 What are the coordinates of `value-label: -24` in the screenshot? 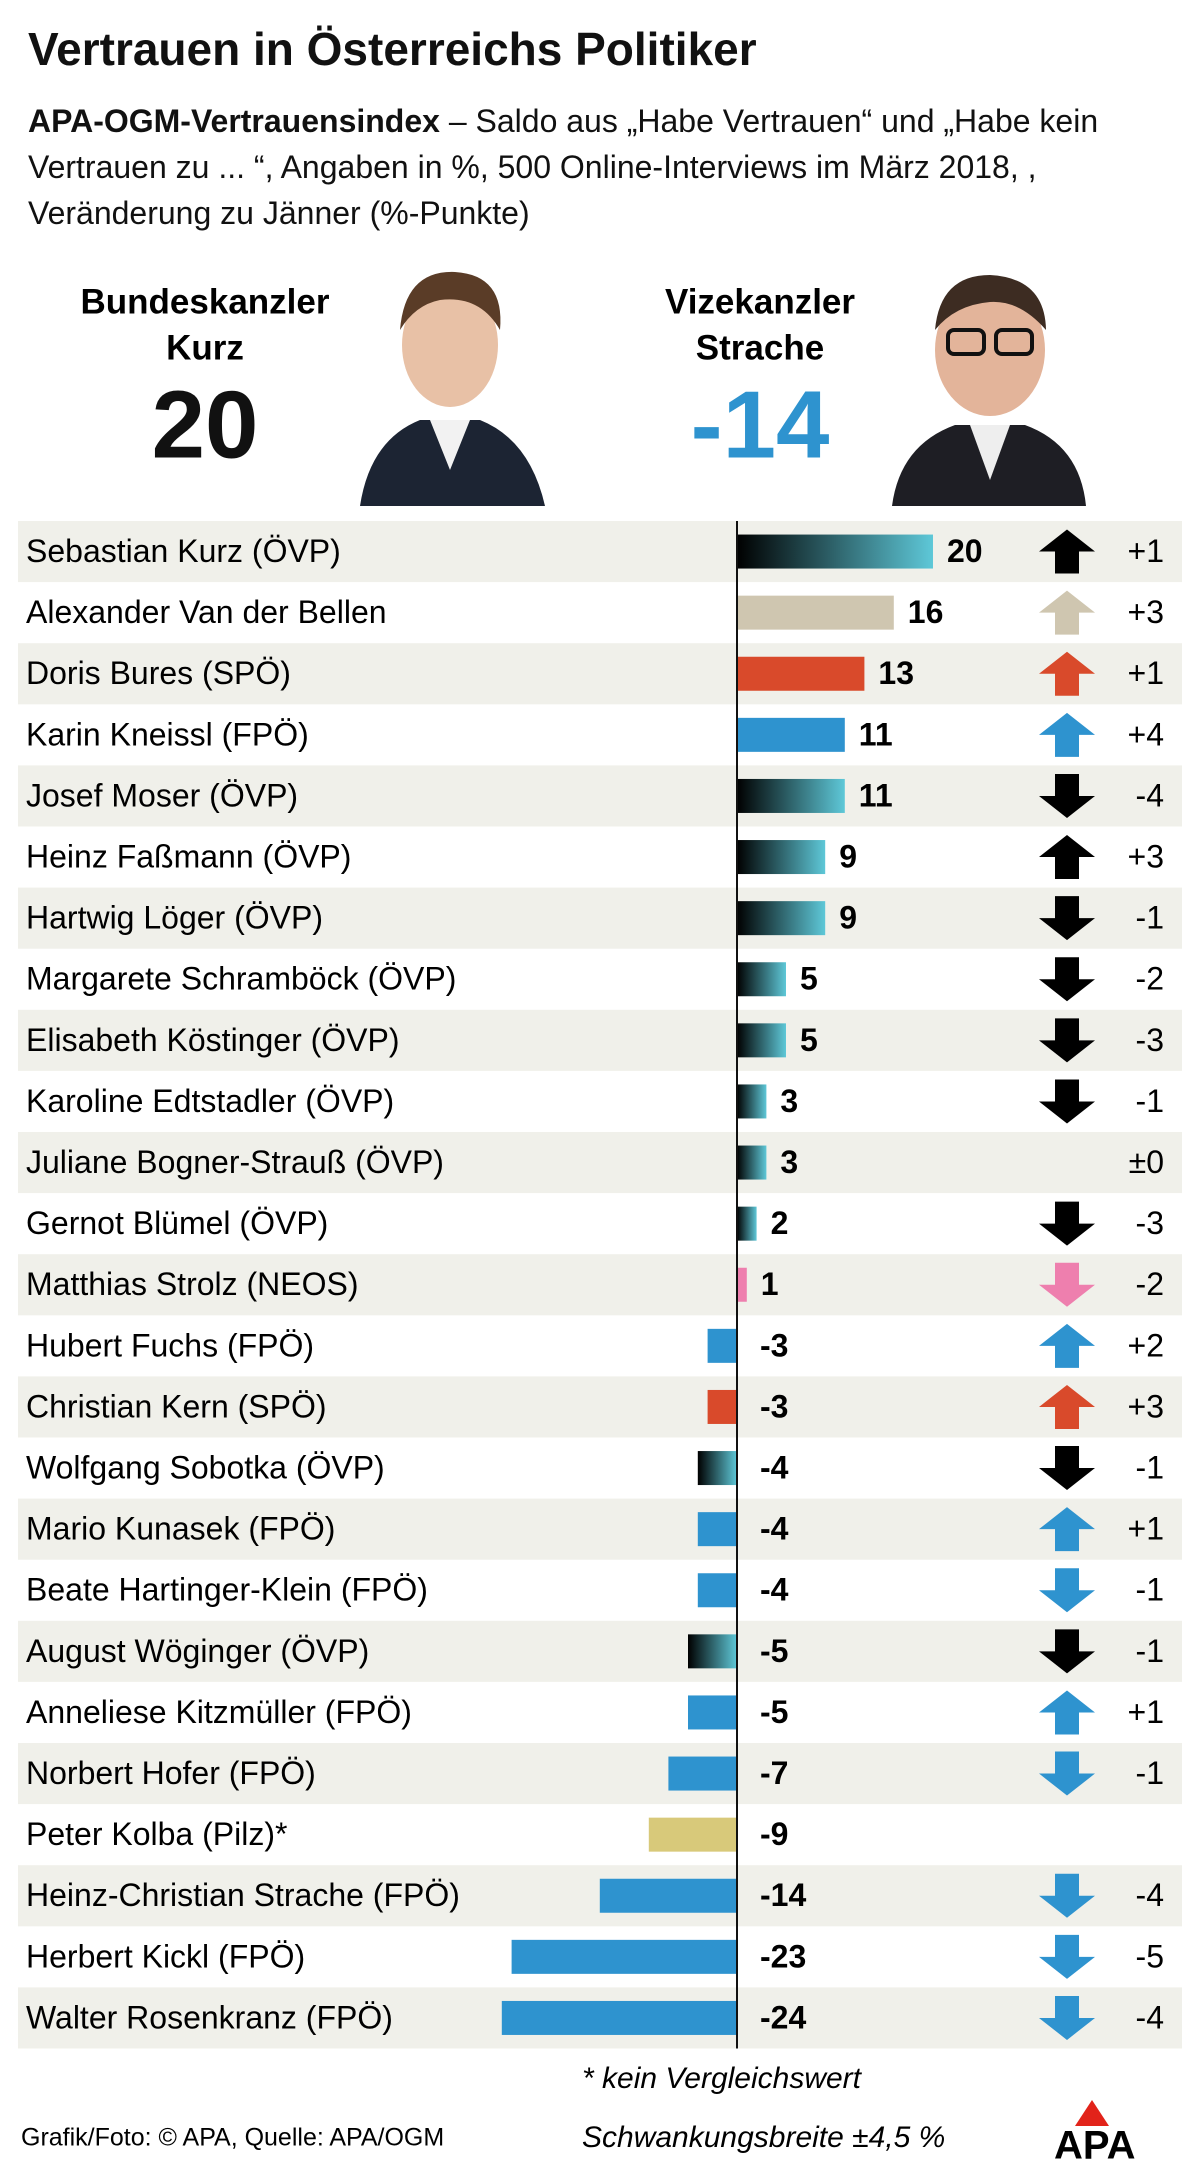 It's located at (783, 2017).